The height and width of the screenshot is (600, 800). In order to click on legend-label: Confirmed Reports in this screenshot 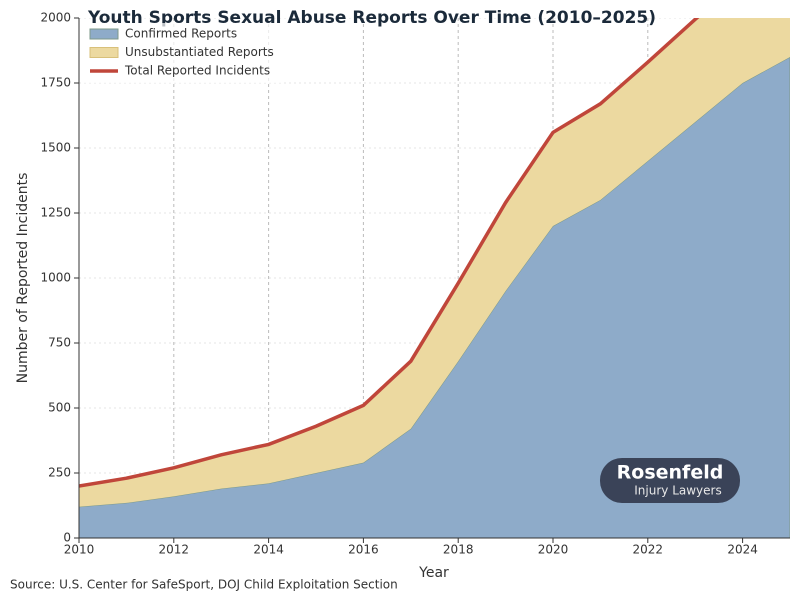, I will do `click(181, 34)`.